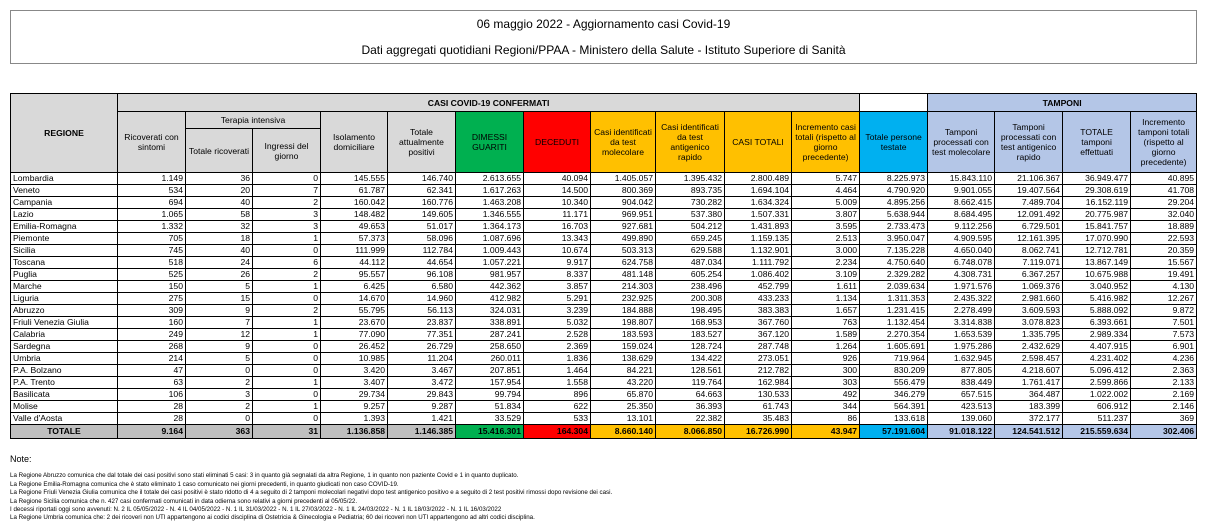 The width and height of the screenshot is (1208, 523). I want to click on cell: 11.171, so click(557, 214).